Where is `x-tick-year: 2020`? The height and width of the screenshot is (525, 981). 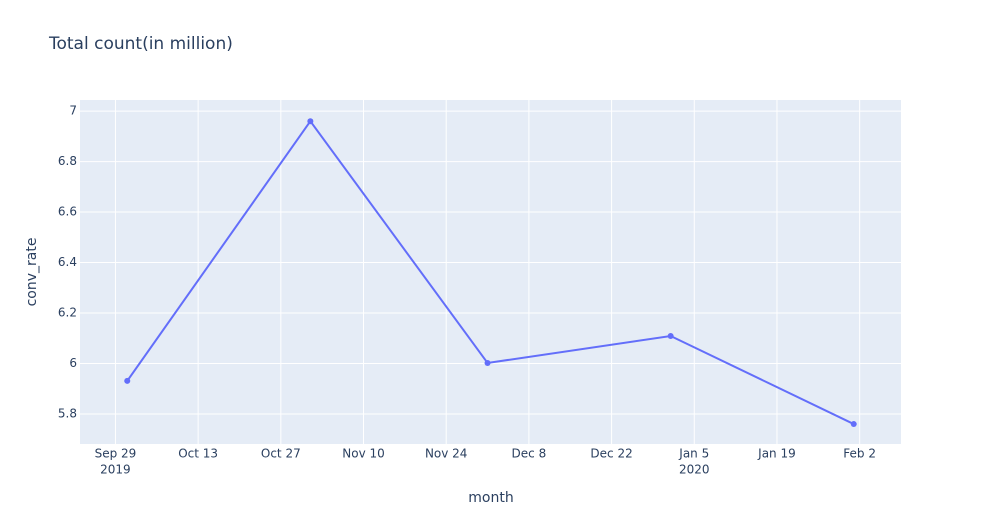
x-tick-year: 2020 is located at coordinates (694, 470).